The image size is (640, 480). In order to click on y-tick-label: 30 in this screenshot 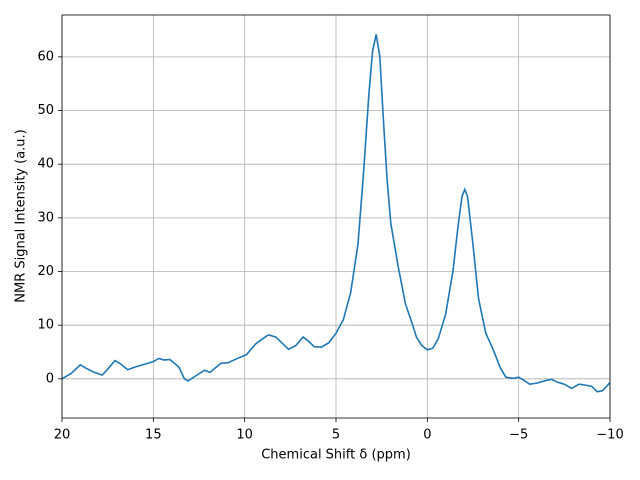, I will do `click(45, 217)`.